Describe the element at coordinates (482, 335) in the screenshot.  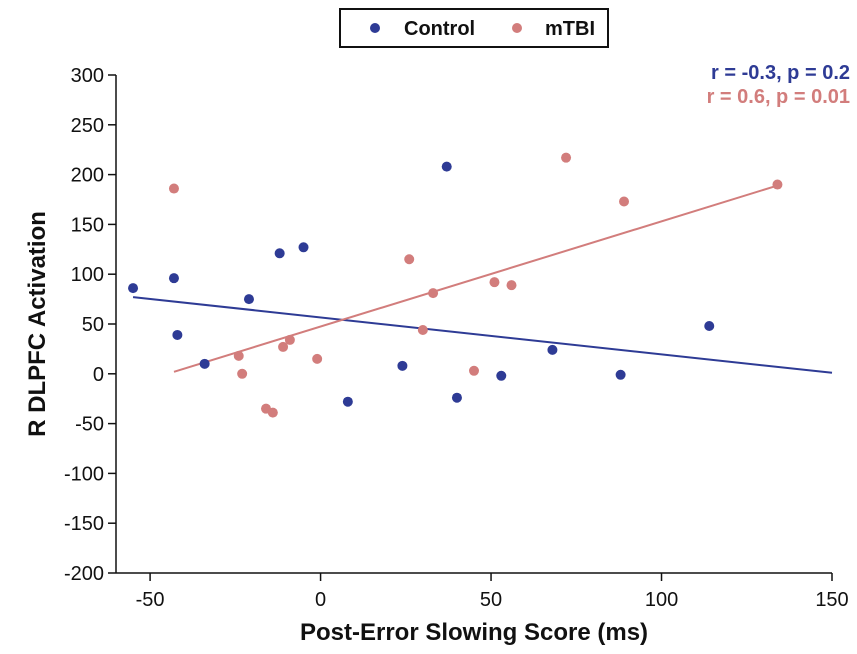
I see `fit-line-control` at that location.